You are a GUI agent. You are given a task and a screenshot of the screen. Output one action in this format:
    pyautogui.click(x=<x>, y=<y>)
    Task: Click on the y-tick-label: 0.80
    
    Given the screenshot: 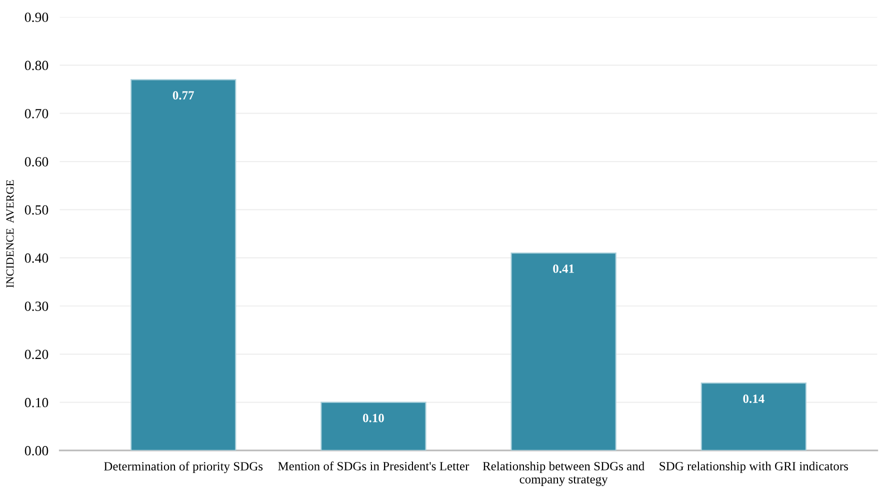 What is the action you would take?
    pyautogui.click(x=36, y=65)
    